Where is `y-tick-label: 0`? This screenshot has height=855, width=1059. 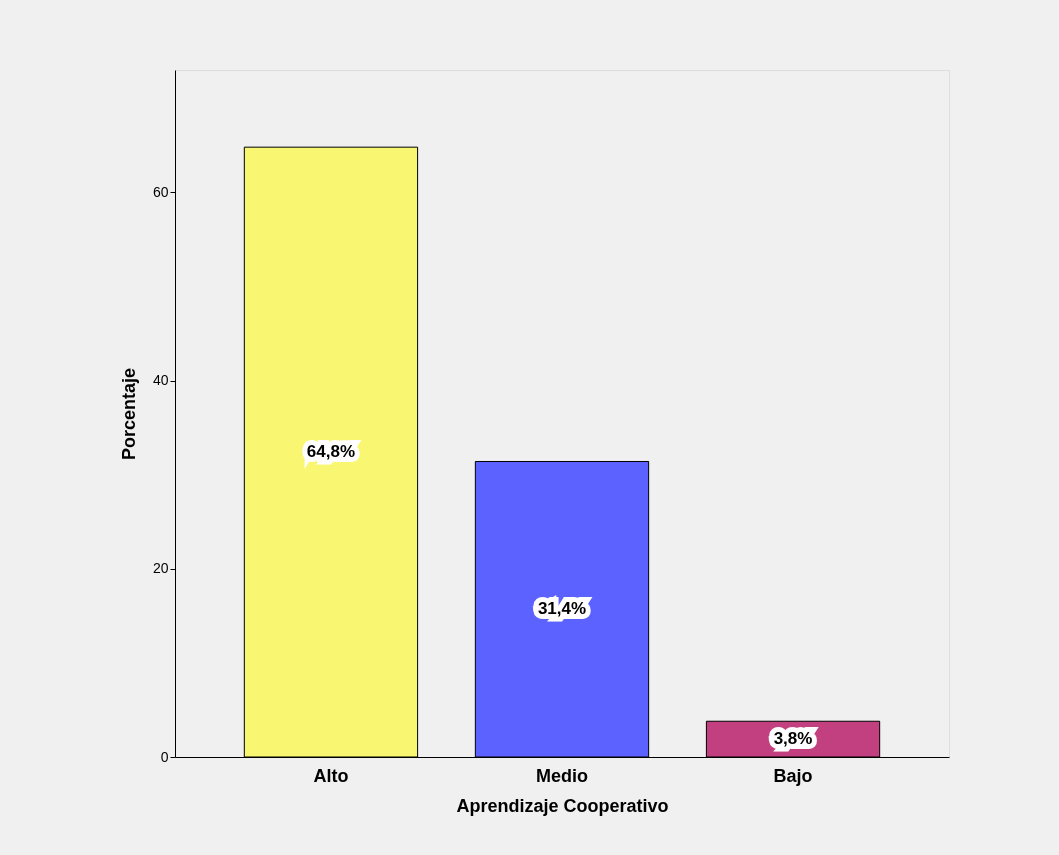 y-tick-label: 0 is located at coordinates (164, 756).